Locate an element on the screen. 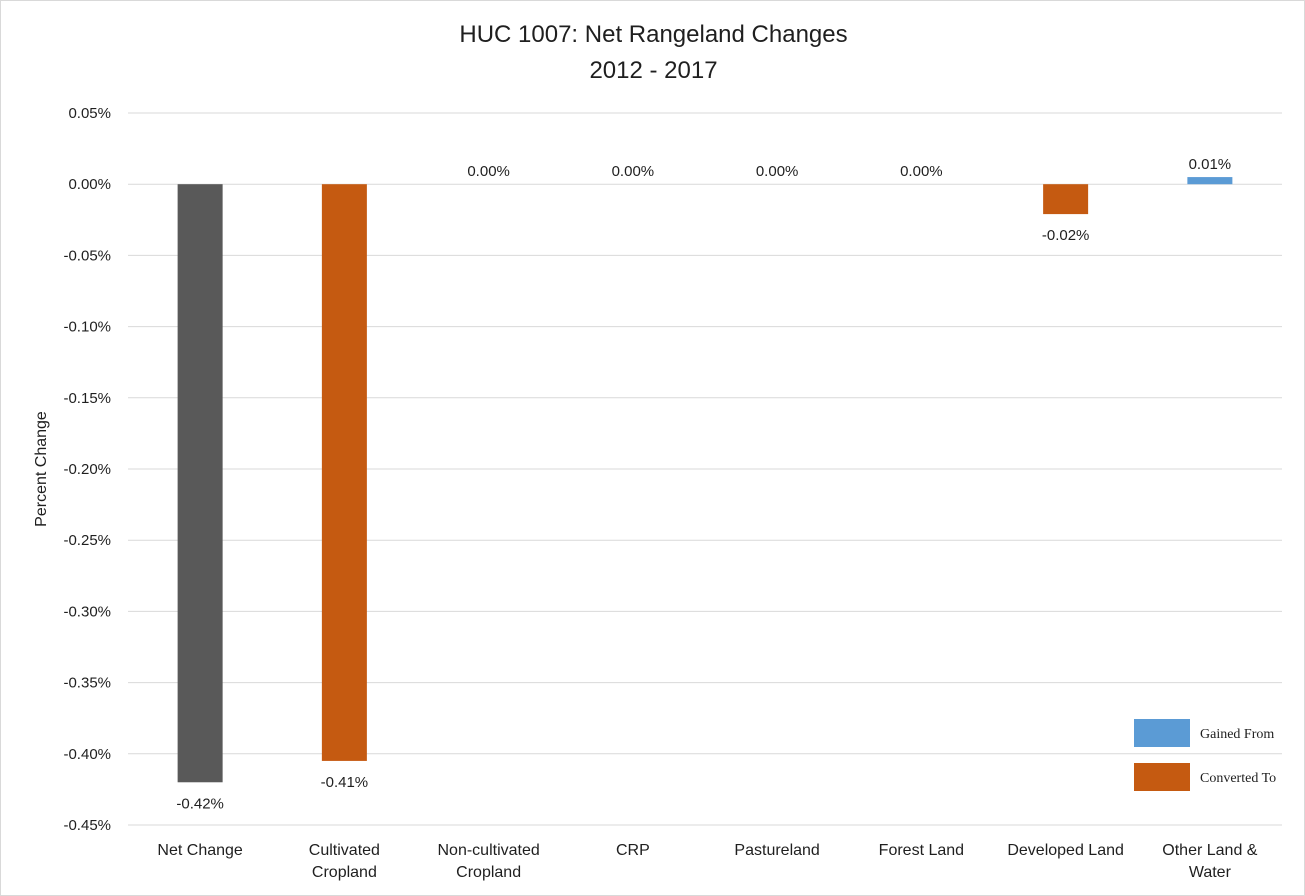 Image resolution: width=1305 pixels, height=896 pixels. x-tick-label: Non-cultivated is located at coordinates (488, 850).